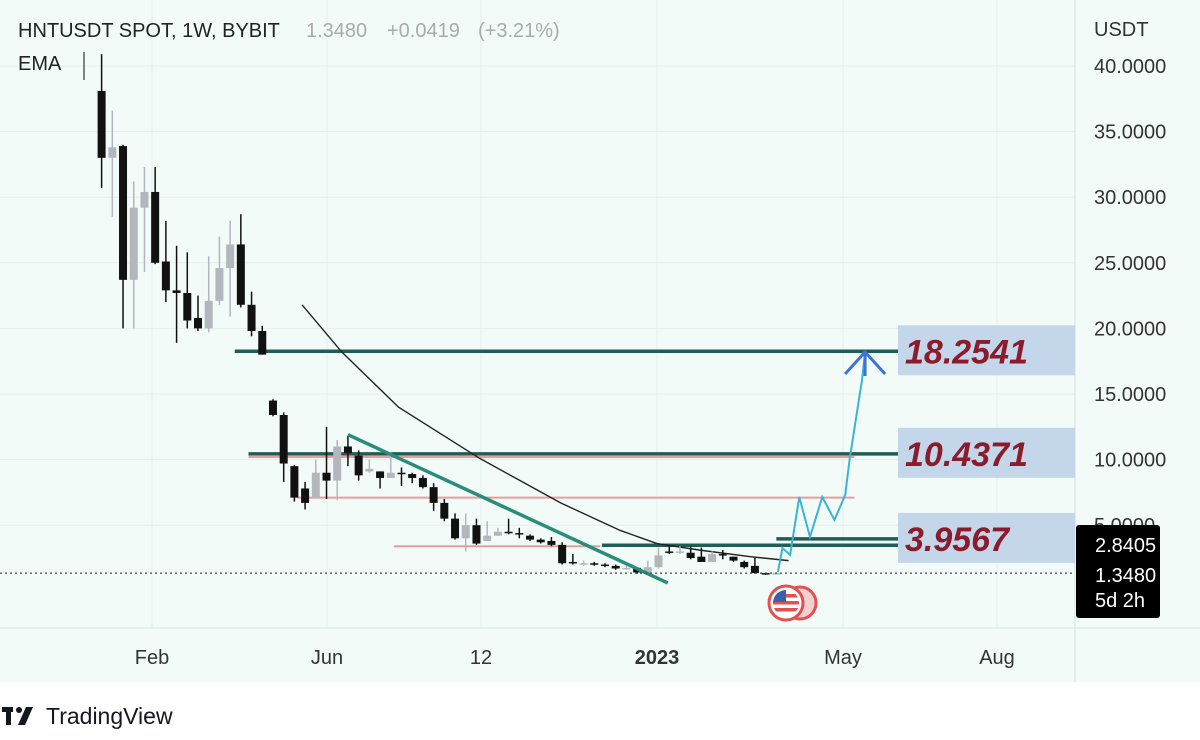  What do you see at coordinates (508, 509) in the screenshot?
I see `trendline` at bounding box center [508, 509].